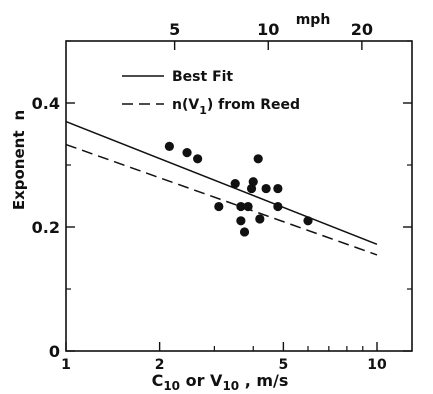  What do you see at coordinates (268, 29) in the screenshot?
I see `top-tick-label: 10` at bounding box center [268, 29].